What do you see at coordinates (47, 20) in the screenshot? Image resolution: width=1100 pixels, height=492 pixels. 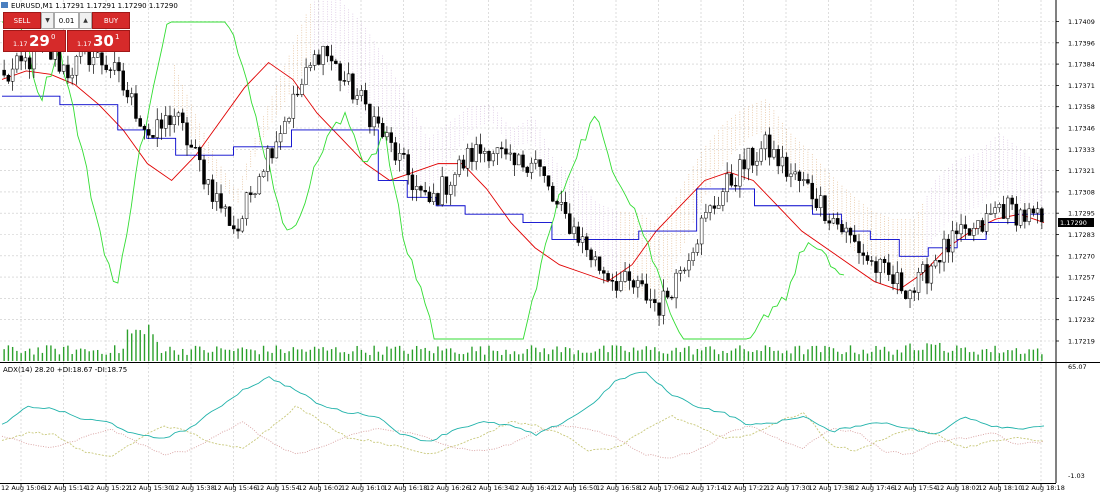 I see `volume-decrease-button: ▼` at bounding box center [47, 20].